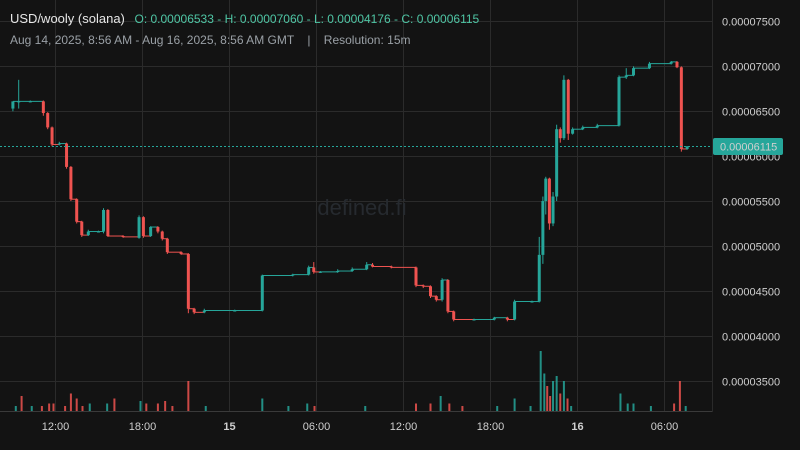 This screenshot has width=800, height=450. Describe the element at coordinates (751, 293) in the screenshot. I see `price-tick-label: 0.00004500` at that location.